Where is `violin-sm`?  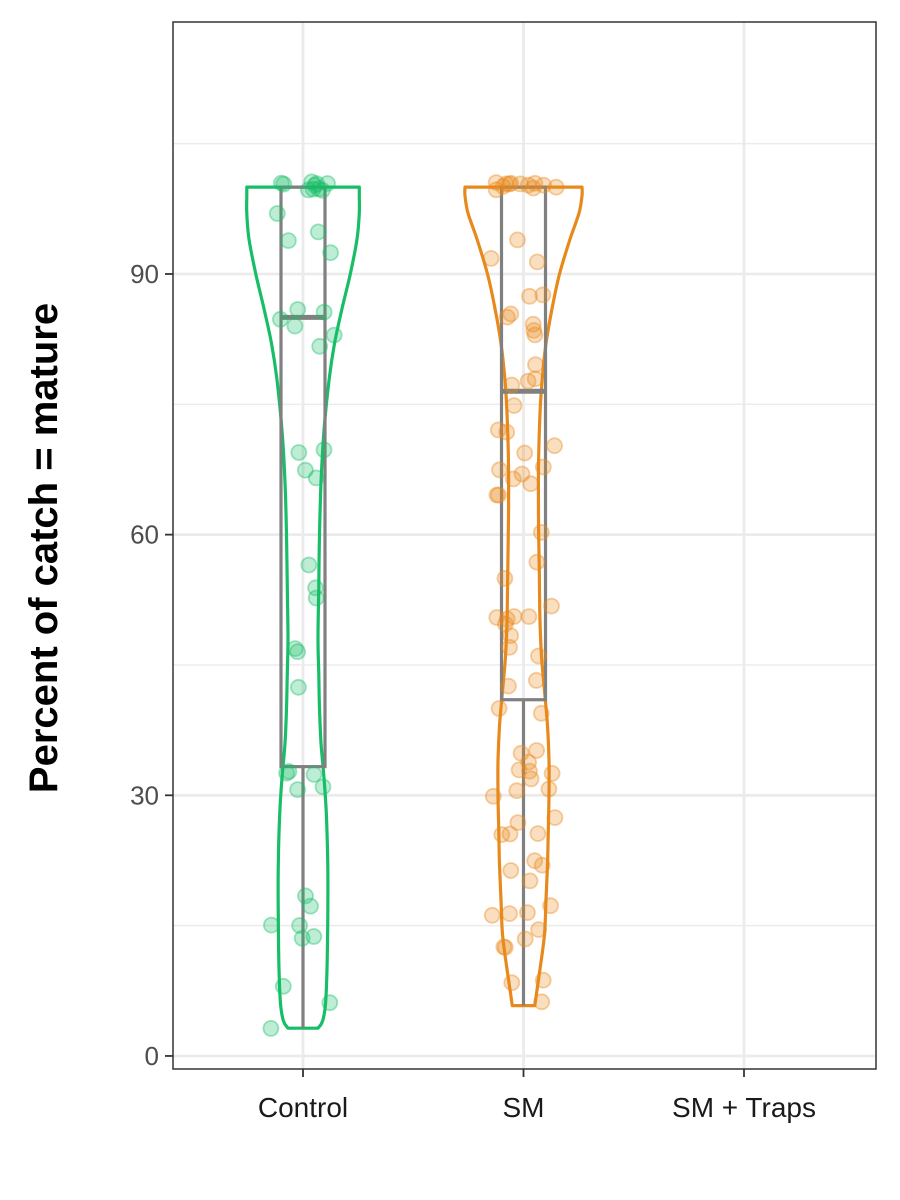 violin-sm is located at coordinates (523, 596).